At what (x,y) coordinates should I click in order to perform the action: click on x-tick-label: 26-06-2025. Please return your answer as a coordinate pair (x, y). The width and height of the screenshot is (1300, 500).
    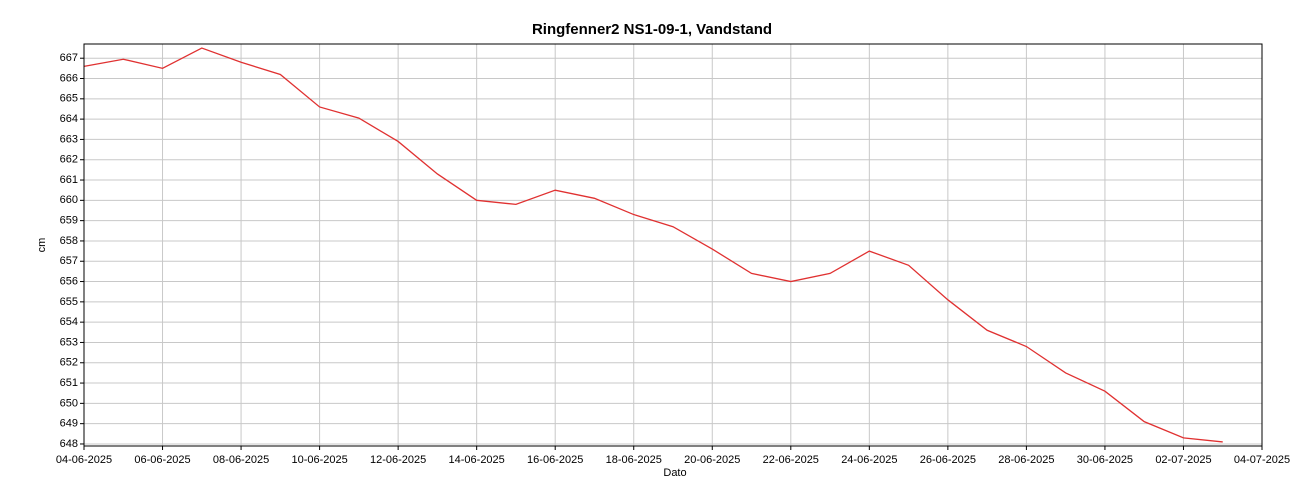
    Looking at the image, I should click on (948, 460).